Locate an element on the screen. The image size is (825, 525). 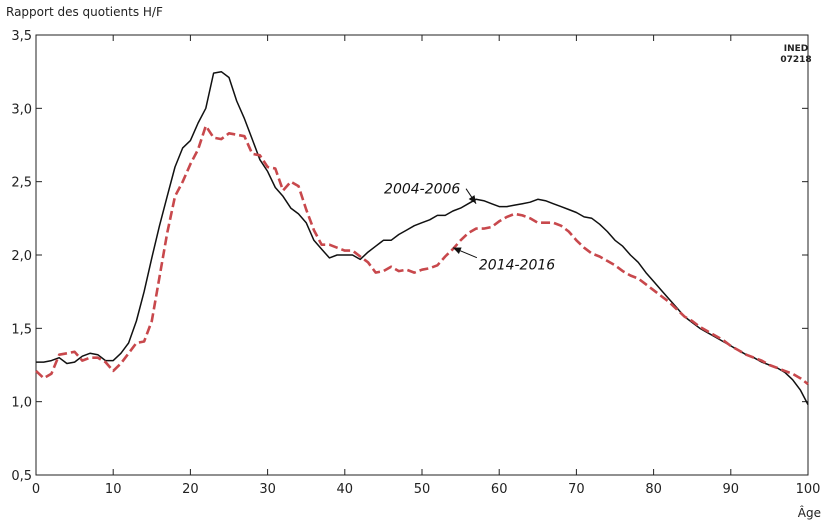
x-tick-label: 100 is located at coordinates (808, 489).